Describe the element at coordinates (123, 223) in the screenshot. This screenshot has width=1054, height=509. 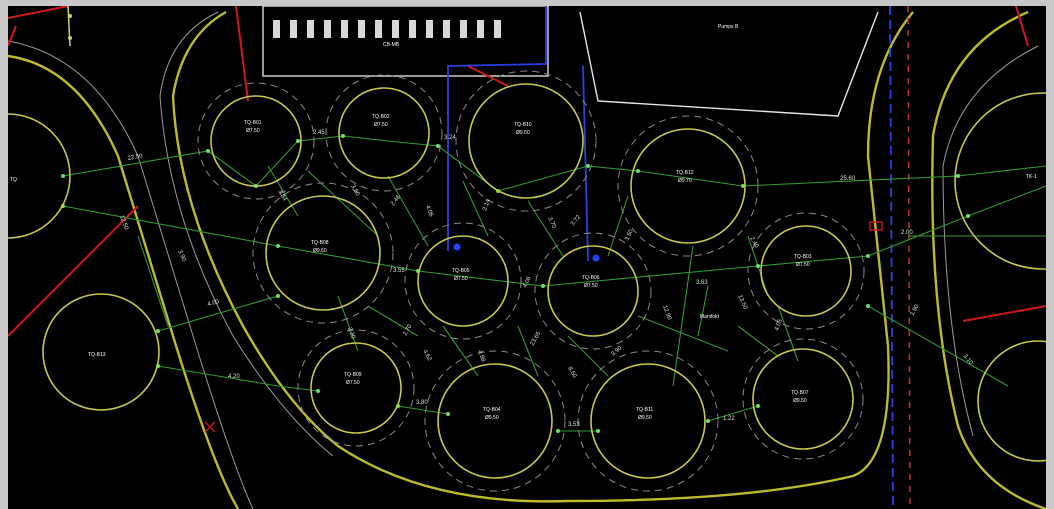
I see `dimension-label: 12.50` at that location.